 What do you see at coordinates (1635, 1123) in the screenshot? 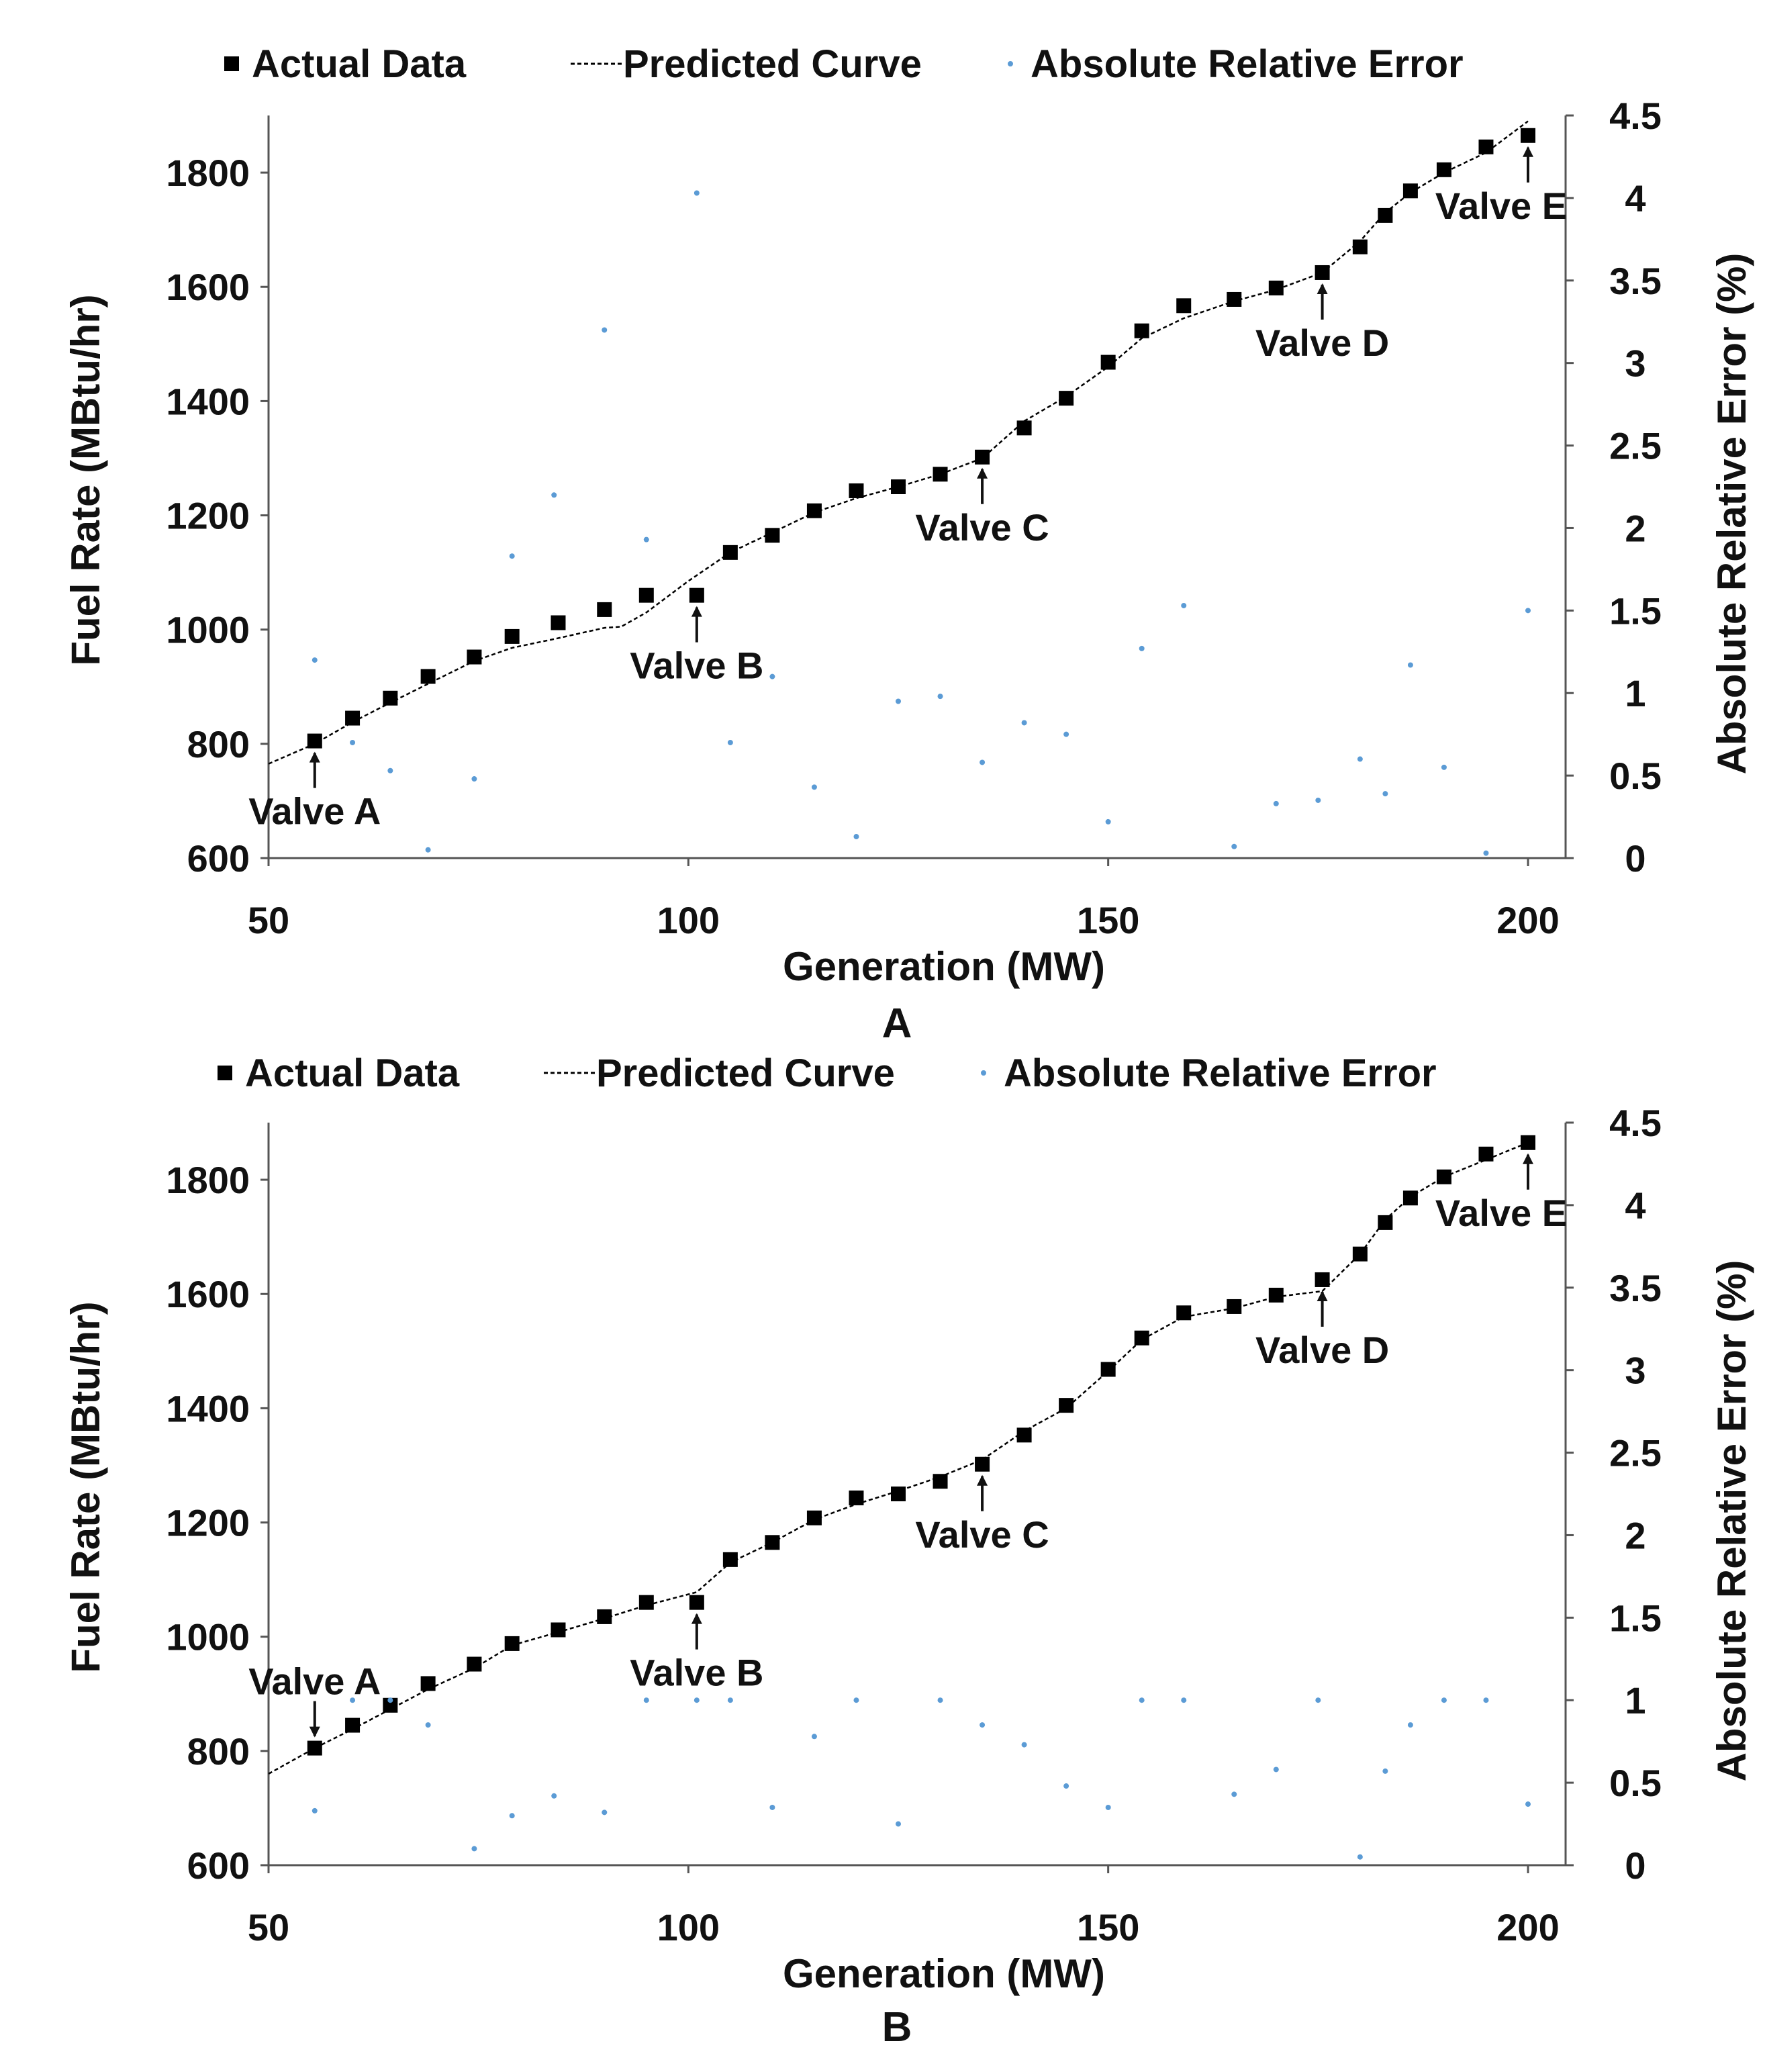
I see `y2-tick-label: 4.5` at bounding box center [1635, 1123].